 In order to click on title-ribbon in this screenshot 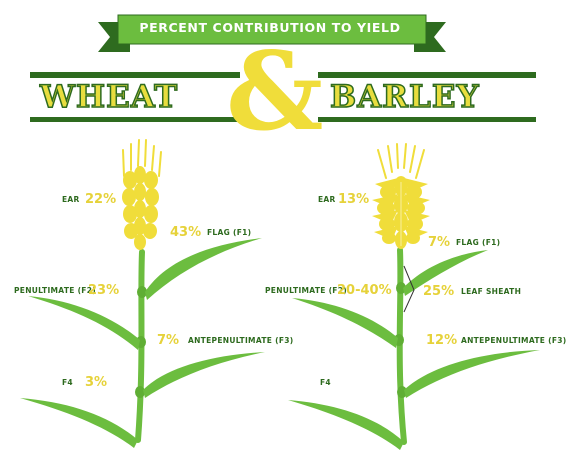, I will do `click(272, 33)`.